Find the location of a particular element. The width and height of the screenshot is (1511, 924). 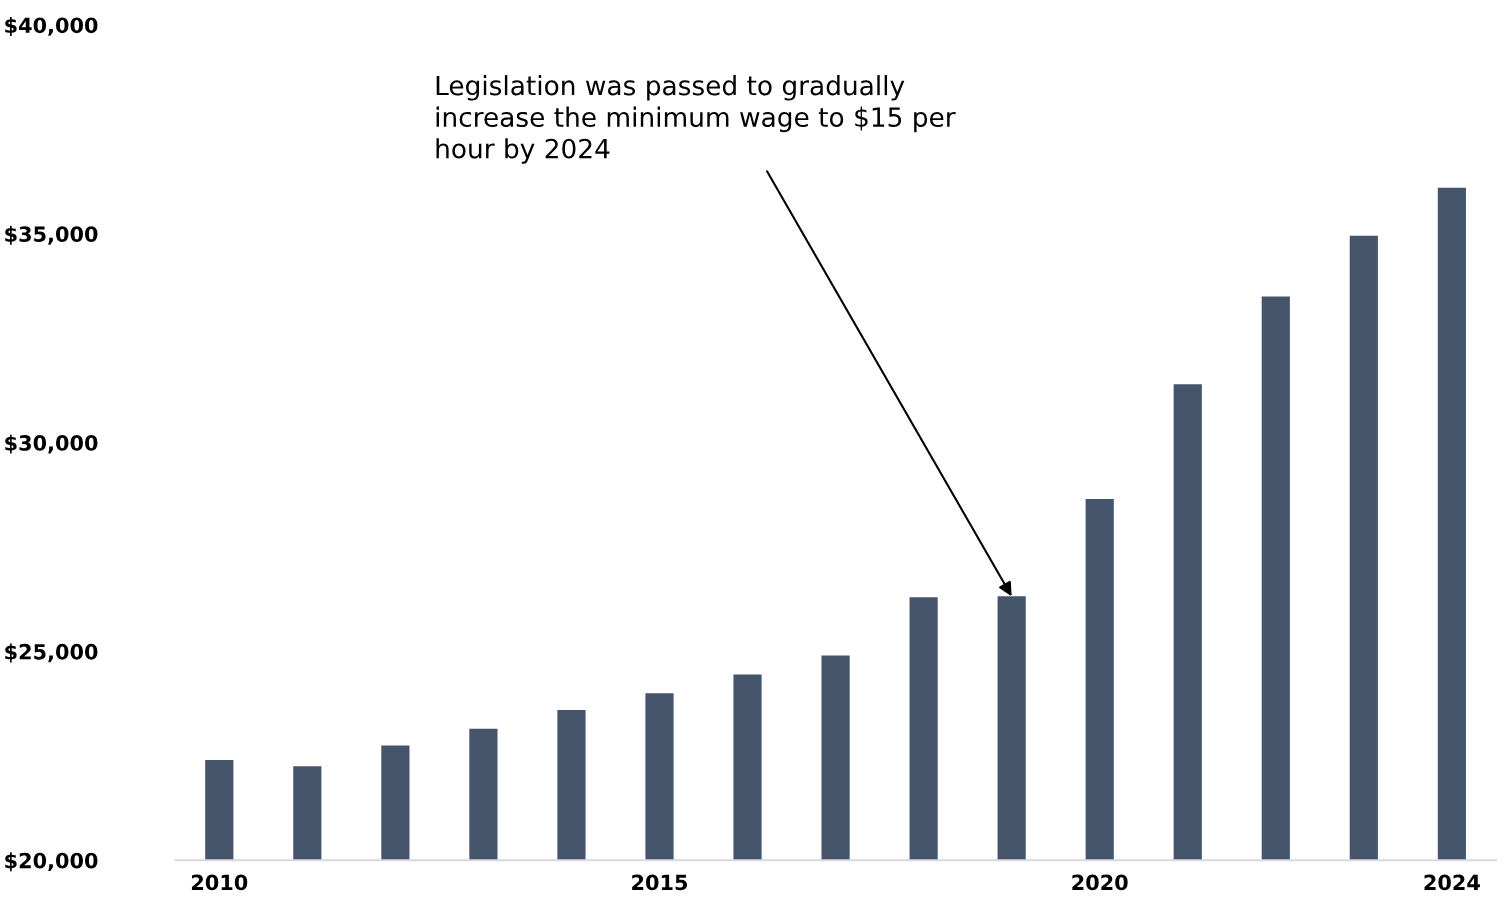

x-tick-label: 2015 is located at coordinates (660, 882).